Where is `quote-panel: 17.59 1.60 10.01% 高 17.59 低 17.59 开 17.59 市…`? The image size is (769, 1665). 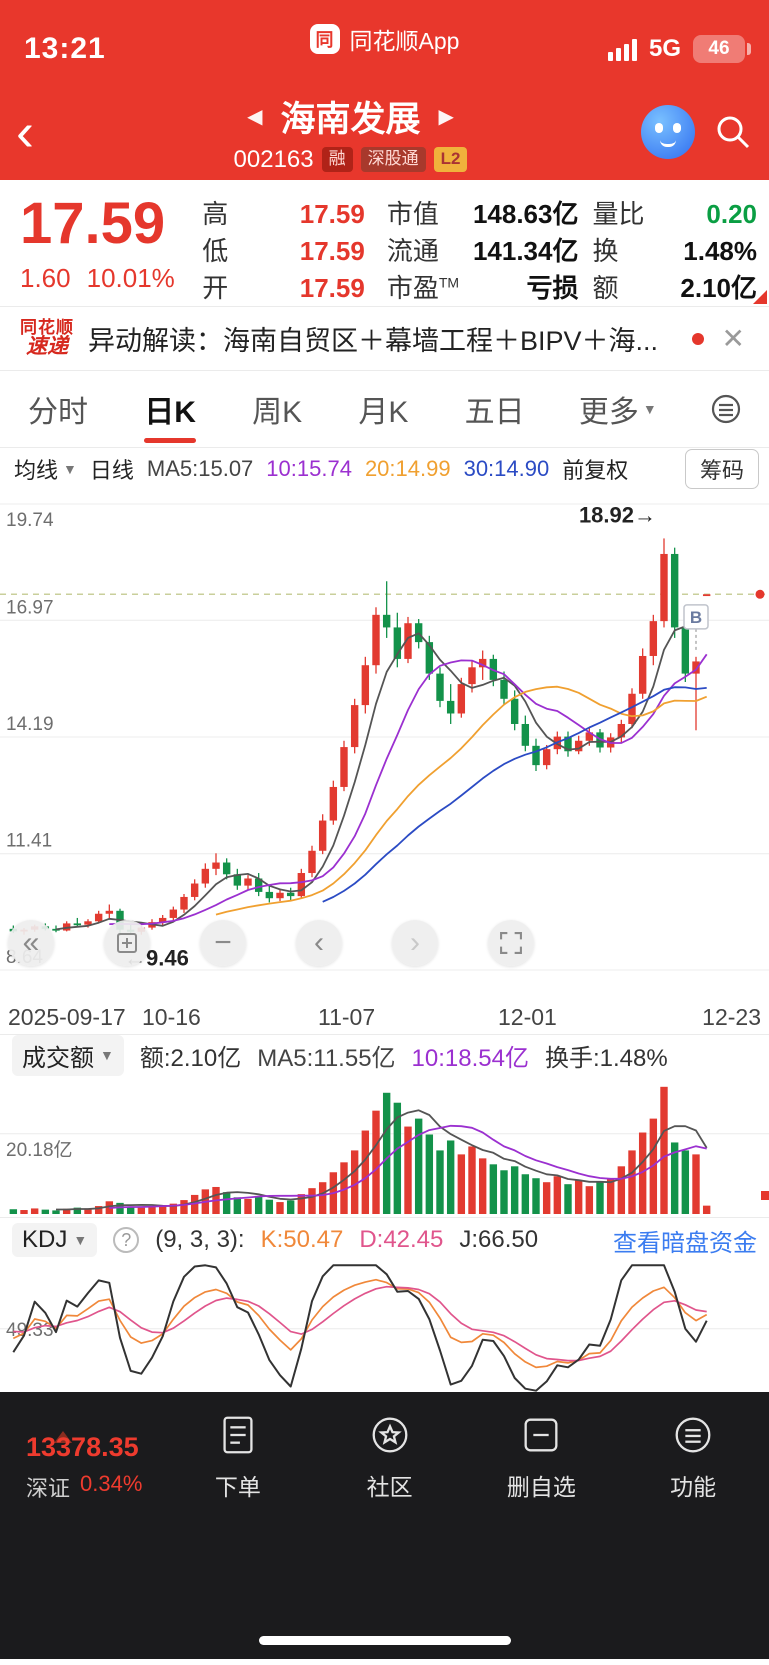
quote-panel: 17.59 1.60 10.01% 高 17.59 低 17.59 开 17.59 市… is located at coordinates (384, 243).